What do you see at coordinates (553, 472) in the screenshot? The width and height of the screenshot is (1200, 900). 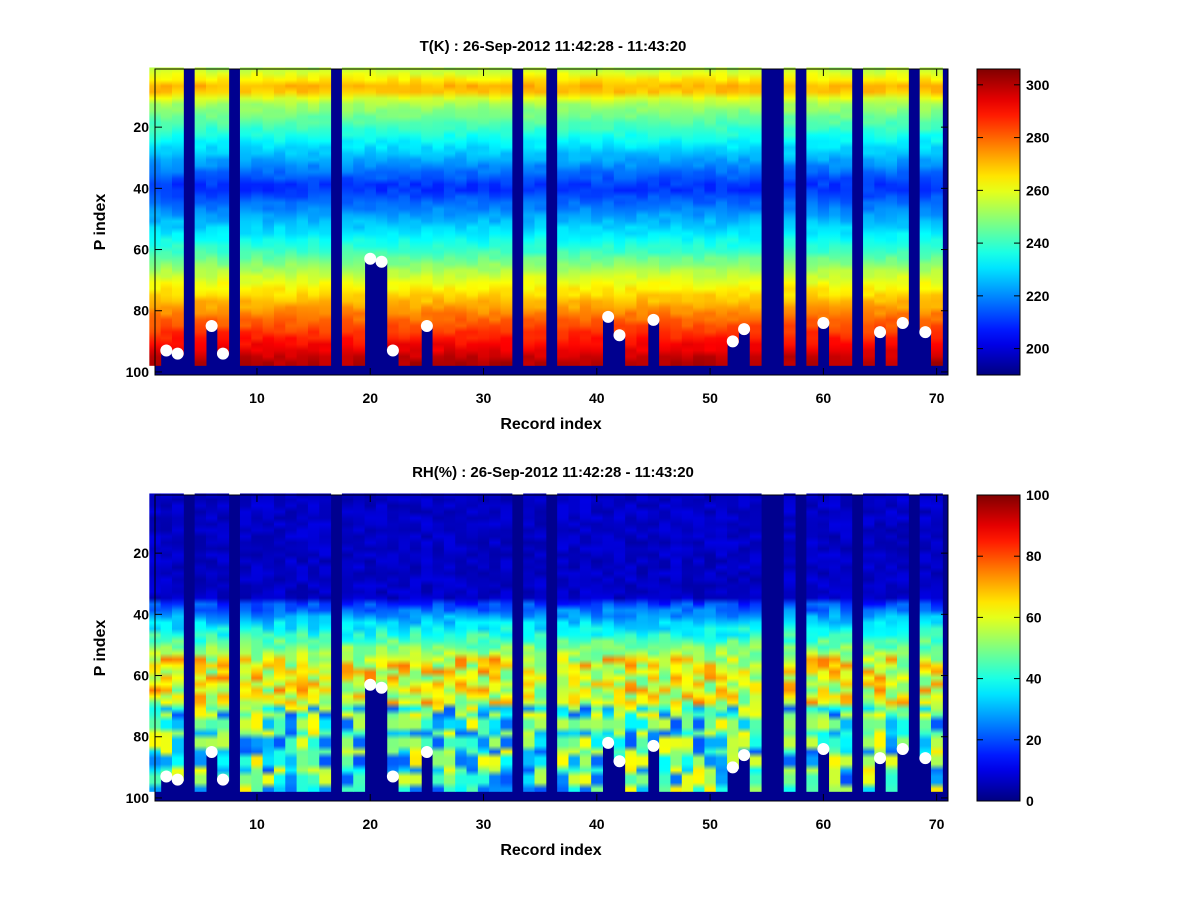 I see `humidity-title: RH(%) : 26-Sep-2012 11:42:28 - 11:43:20` at bounding box center [553, 472].